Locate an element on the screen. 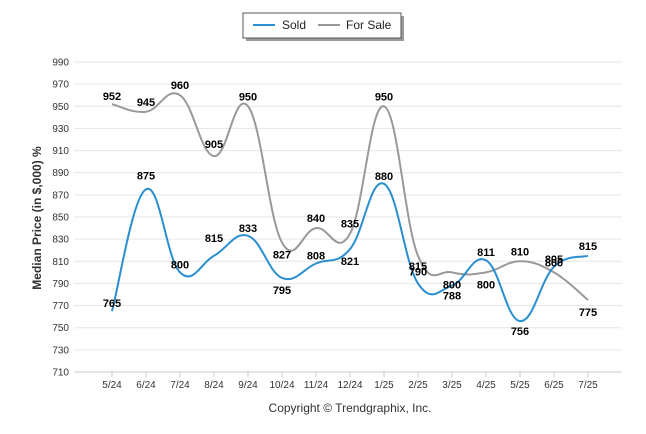 Image resolution: width=646 pixels, height=434 pixels. data-label-for-sale: 905 is located at coordinates (214, 145).